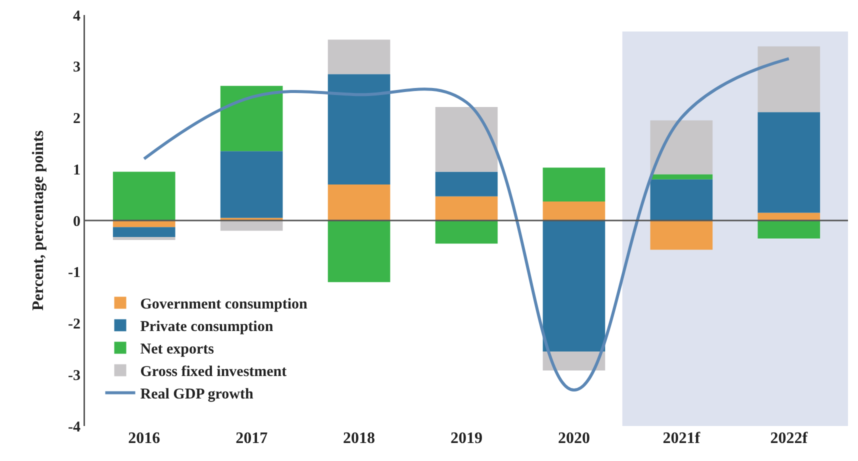  Describe the element at coordinates (76, 170) in the screenshot. I see `y-tick-label: 1` at that location.